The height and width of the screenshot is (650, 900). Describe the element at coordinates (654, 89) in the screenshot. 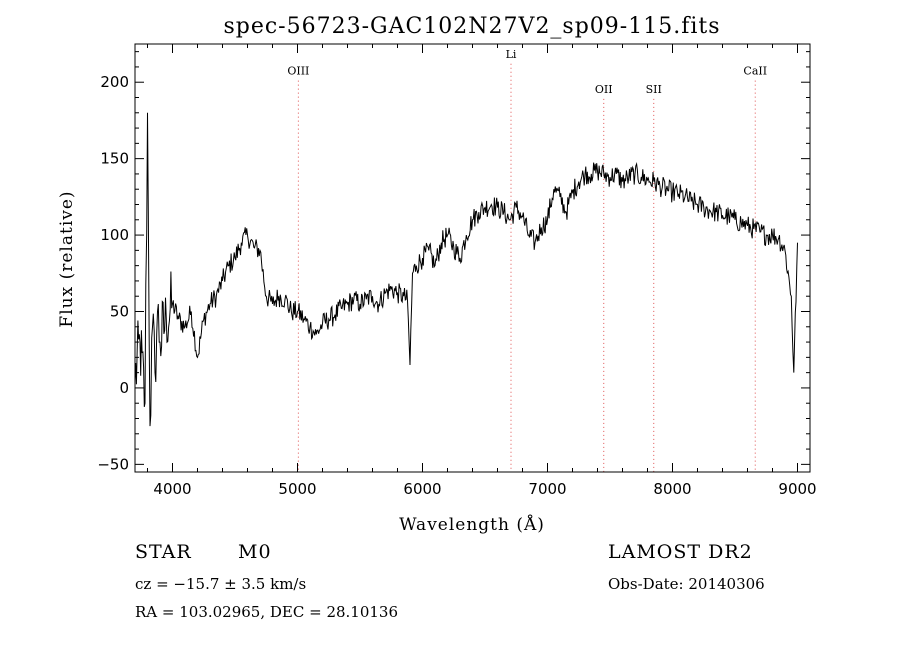

I see `line-label-sii: SII` at that location.